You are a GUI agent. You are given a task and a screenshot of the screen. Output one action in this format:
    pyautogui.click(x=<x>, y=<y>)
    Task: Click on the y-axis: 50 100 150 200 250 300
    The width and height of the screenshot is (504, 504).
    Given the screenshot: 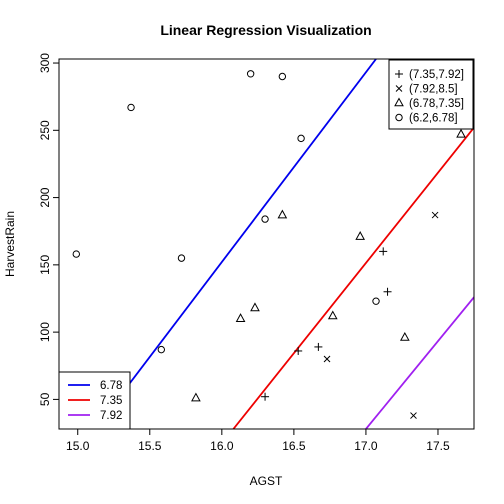 What is the action you would take?
    pyautogui.click(x=48, y=229)
    